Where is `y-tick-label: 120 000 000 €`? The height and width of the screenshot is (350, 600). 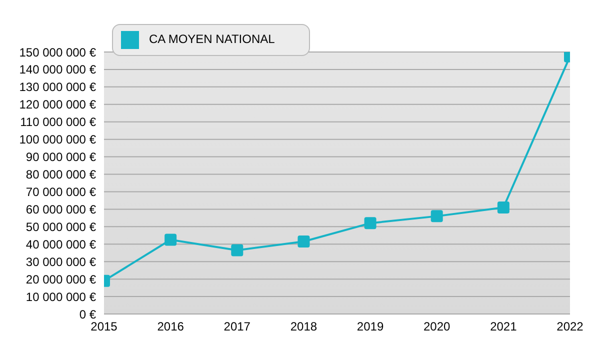
y-tick-label: 120 000 000 € is located at coordinates (57, 105).